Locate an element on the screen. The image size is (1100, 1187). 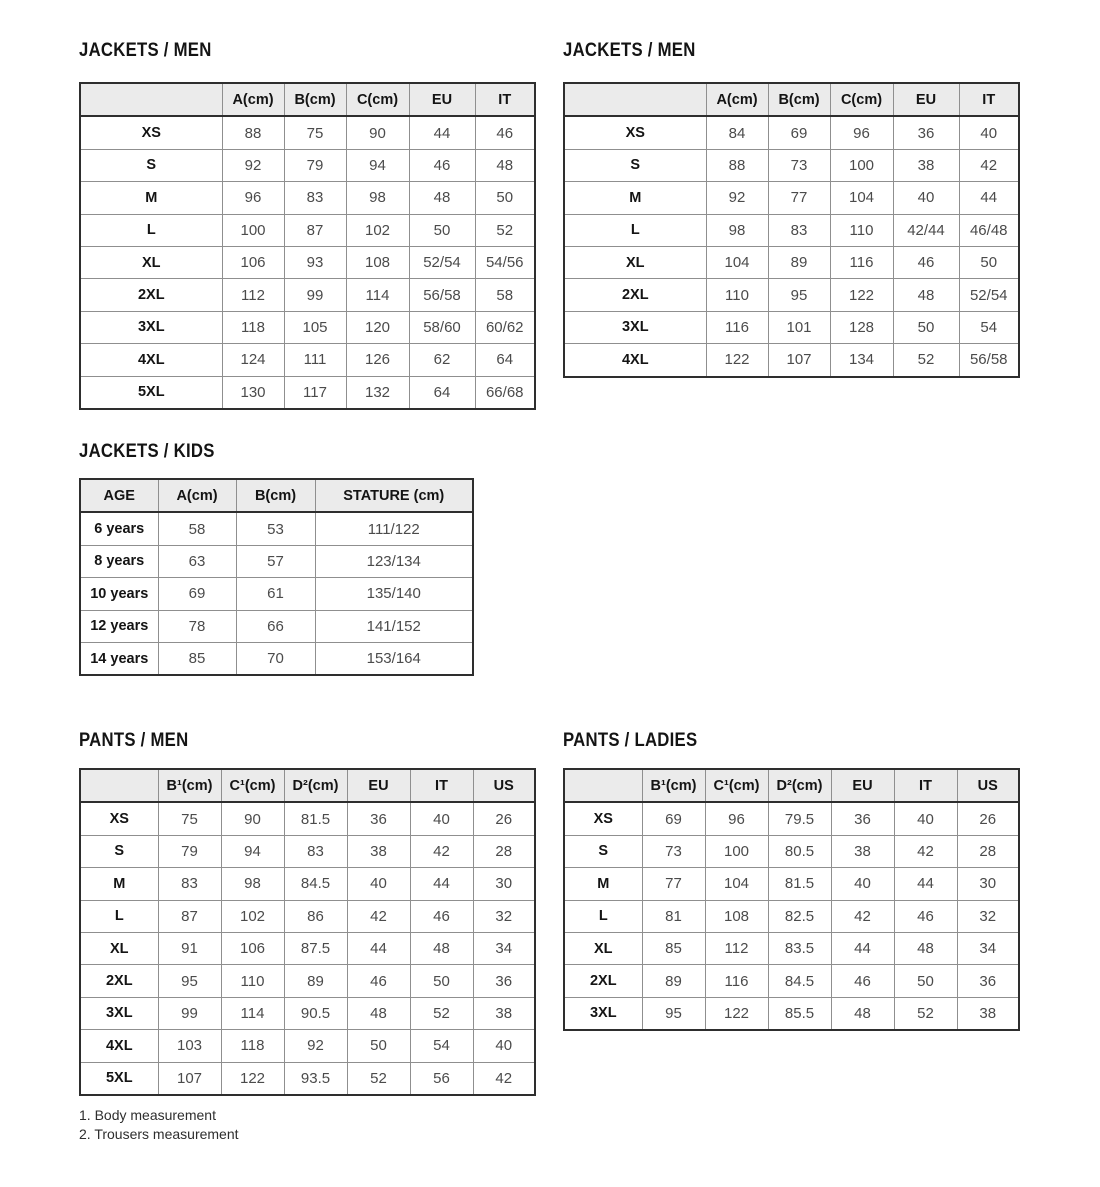
table-row: 2XL 95 110 89 46 50 36 is located at coordinates (307, 981).